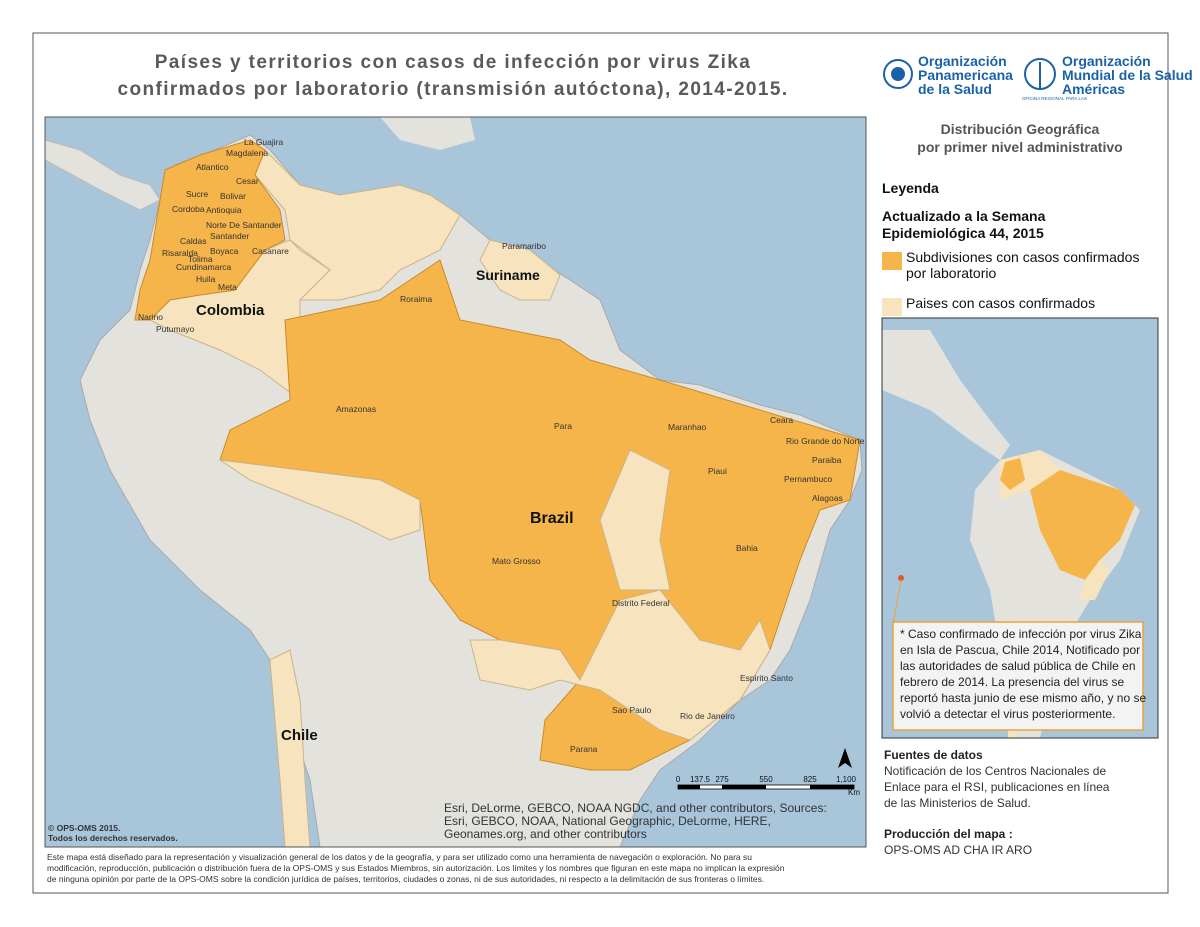 Image resolution: width=1200 pixels, height=927 pixels. What do you see at coordinates (563, 426) in the screenshot?
I see `region-label: Para` at bounding box center [563, 426].